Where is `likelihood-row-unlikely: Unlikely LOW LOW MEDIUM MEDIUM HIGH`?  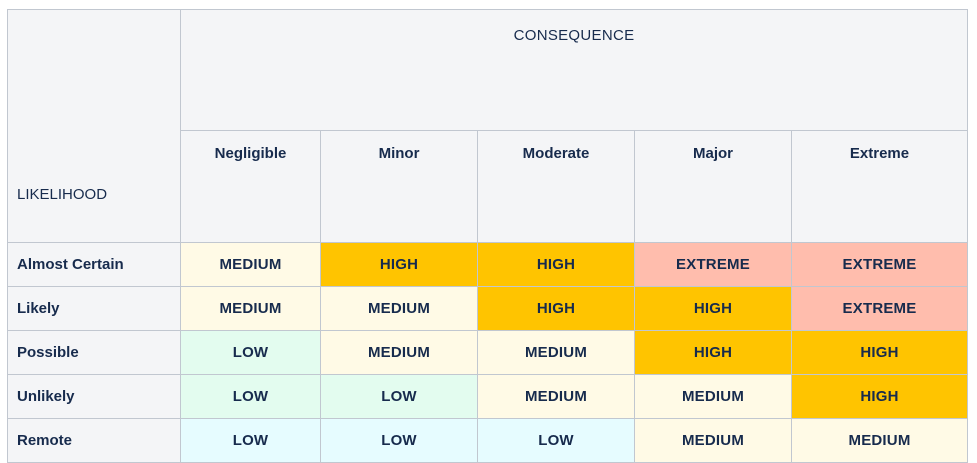 likelihood-row-unlikely: Unlikely LOW LOW MEDIUM MEDIUM HIGH is located at coordinates (488, 396).